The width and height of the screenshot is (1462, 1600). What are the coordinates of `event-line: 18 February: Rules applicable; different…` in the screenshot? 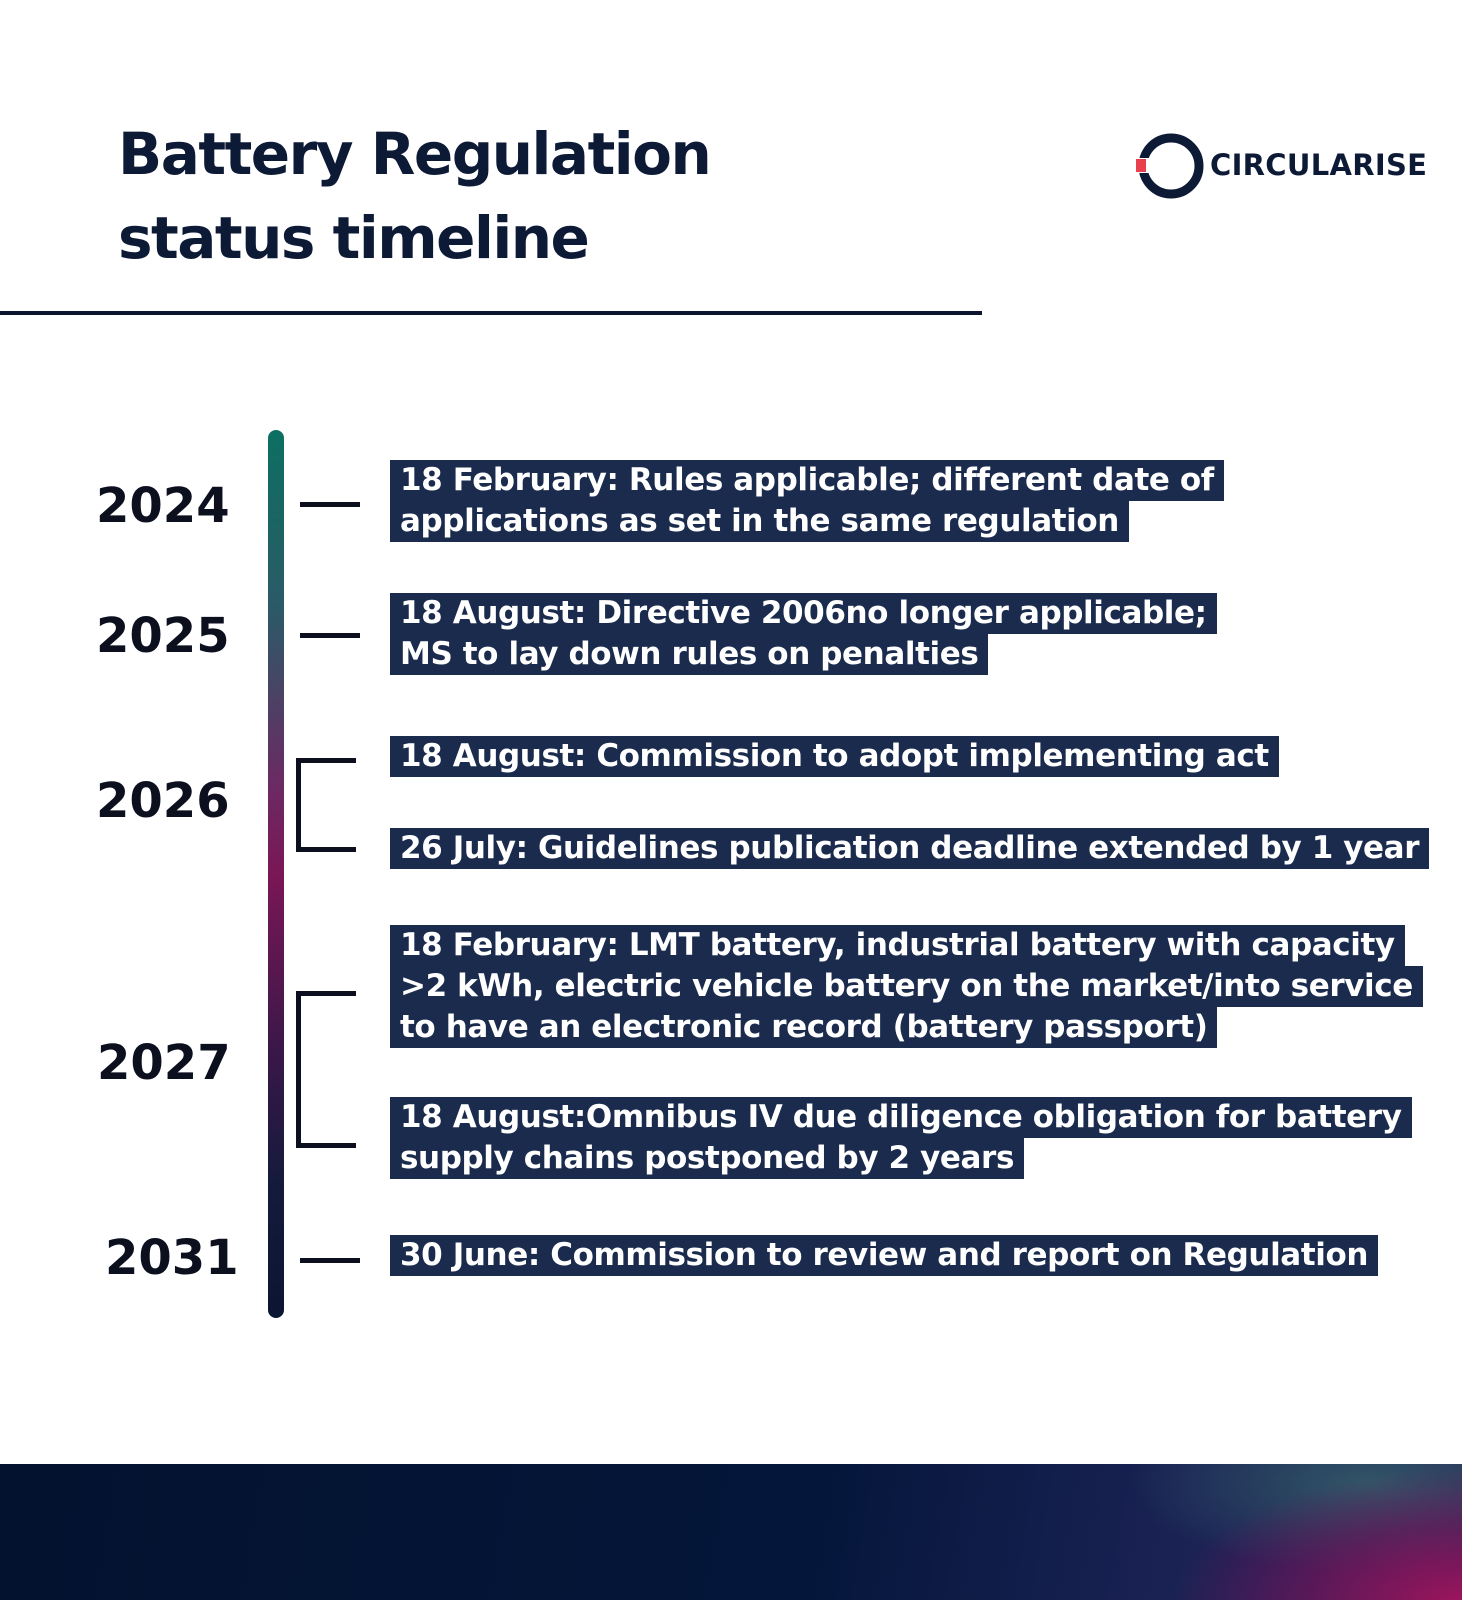 It's located at (807, 480).